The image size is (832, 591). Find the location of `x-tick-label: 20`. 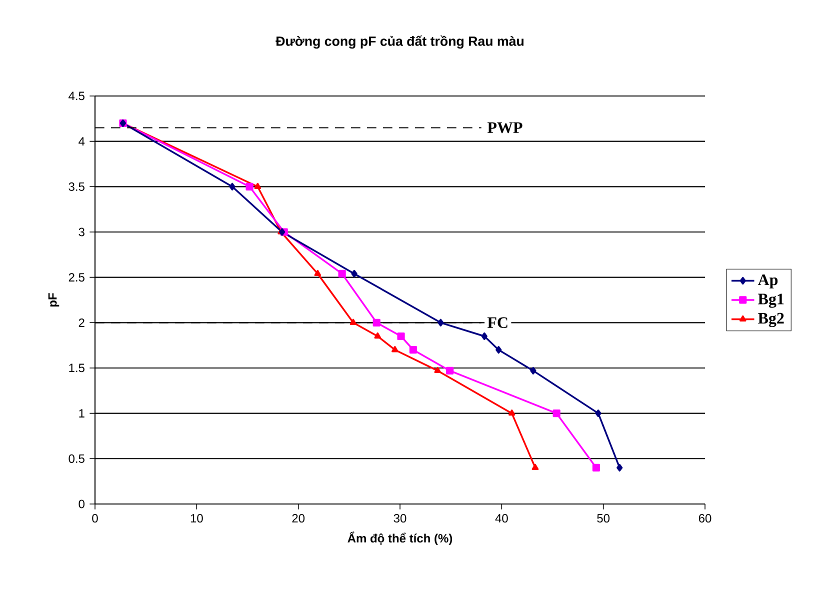

x-tick-label: 20 is located at coordinates (298, 518).